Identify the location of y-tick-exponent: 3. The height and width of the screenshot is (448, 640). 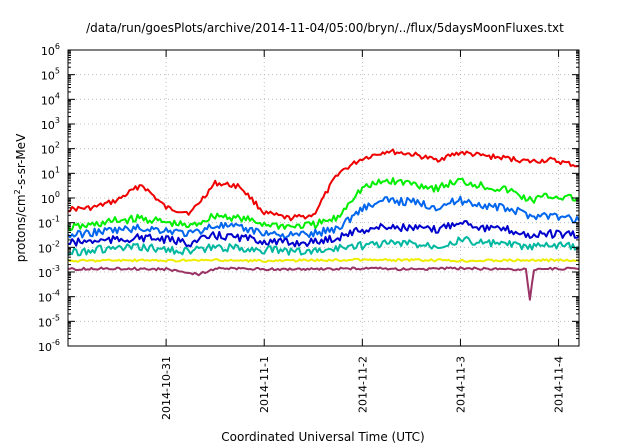
(57, 120).